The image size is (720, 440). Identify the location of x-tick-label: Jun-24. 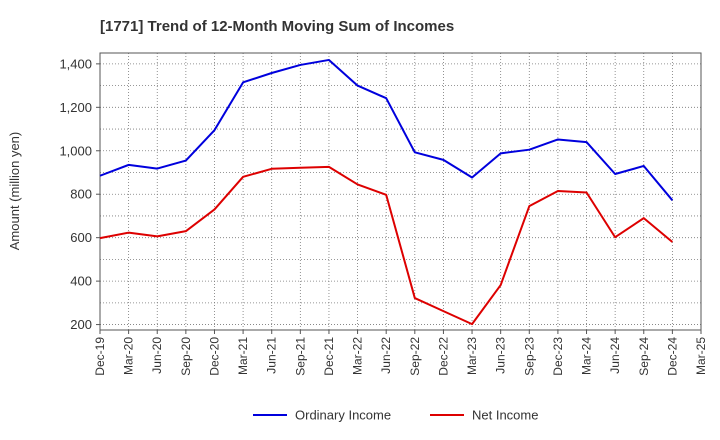
(615, 355).